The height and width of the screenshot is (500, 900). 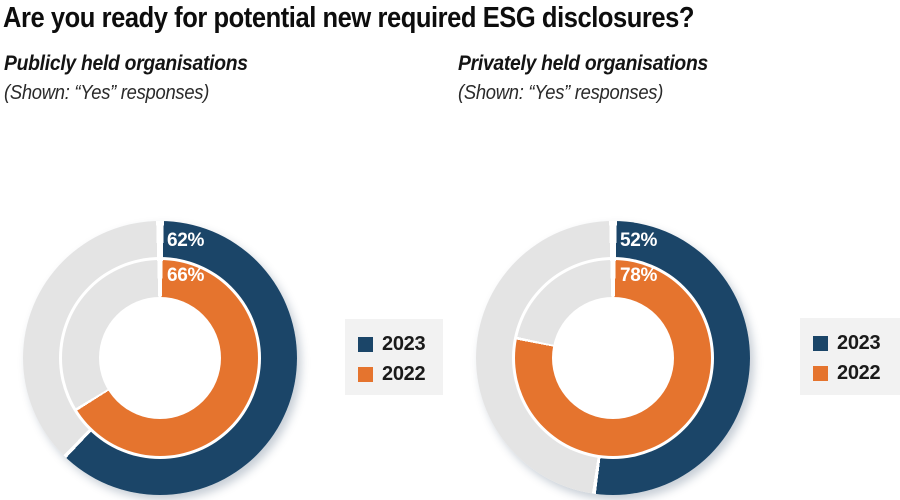 What do you see at coordinates (107, 93) in the screenshot?
I see `chart-note-public: (Shown: “Yes” responses)` at bounding box center [107, 93].